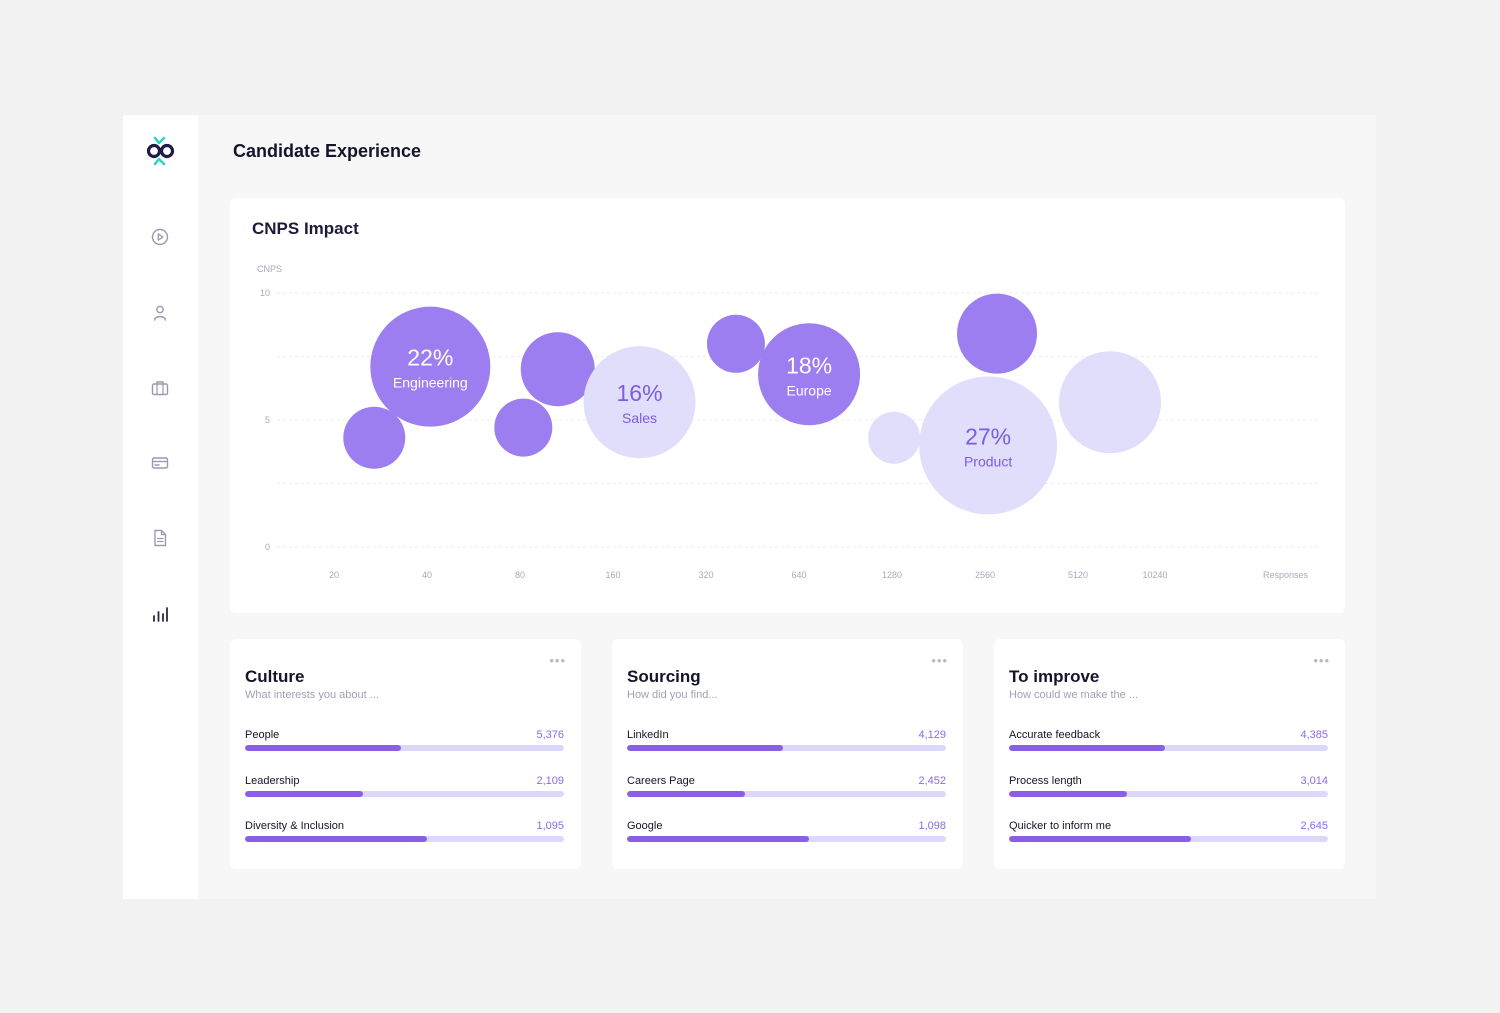 The width and height of the screenshot is (1500, 1013). What do you see at coordinates (1168, 744) in the screenshot?
I see `progress-row: Accurate feedback 4,385` at bounding box center [1168, 744].